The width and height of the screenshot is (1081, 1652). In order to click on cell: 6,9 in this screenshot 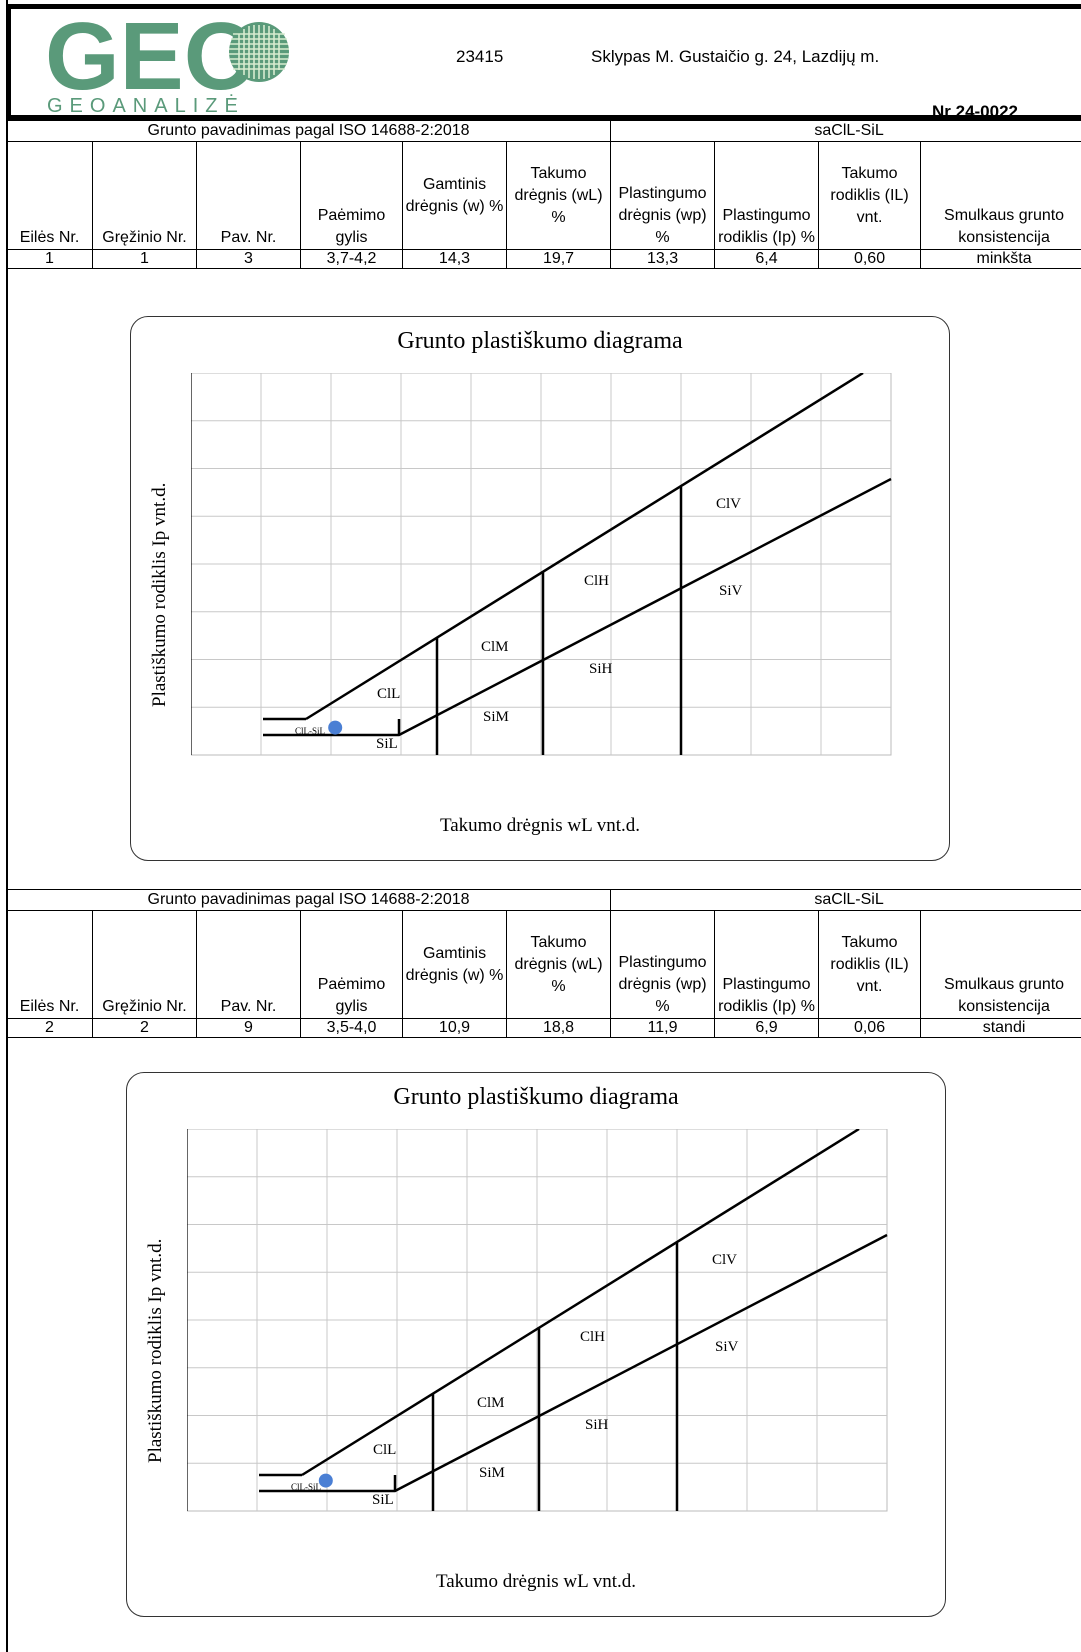, I will do `click(767, 1028)`.